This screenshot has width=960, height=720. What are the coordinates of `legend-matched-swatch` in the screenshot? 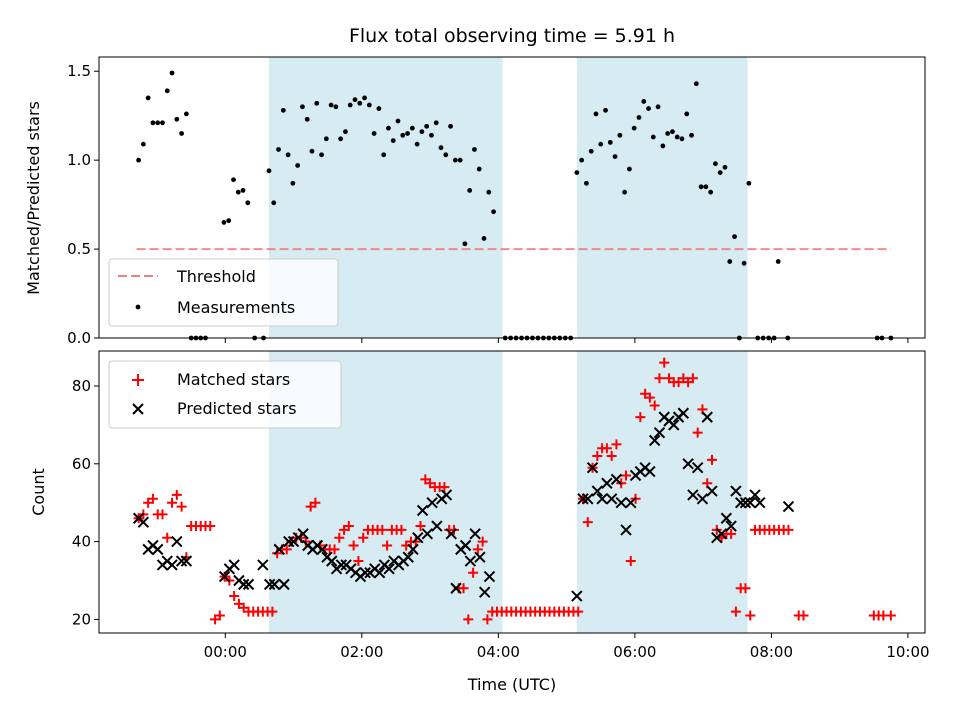 It's located at (138, 380).